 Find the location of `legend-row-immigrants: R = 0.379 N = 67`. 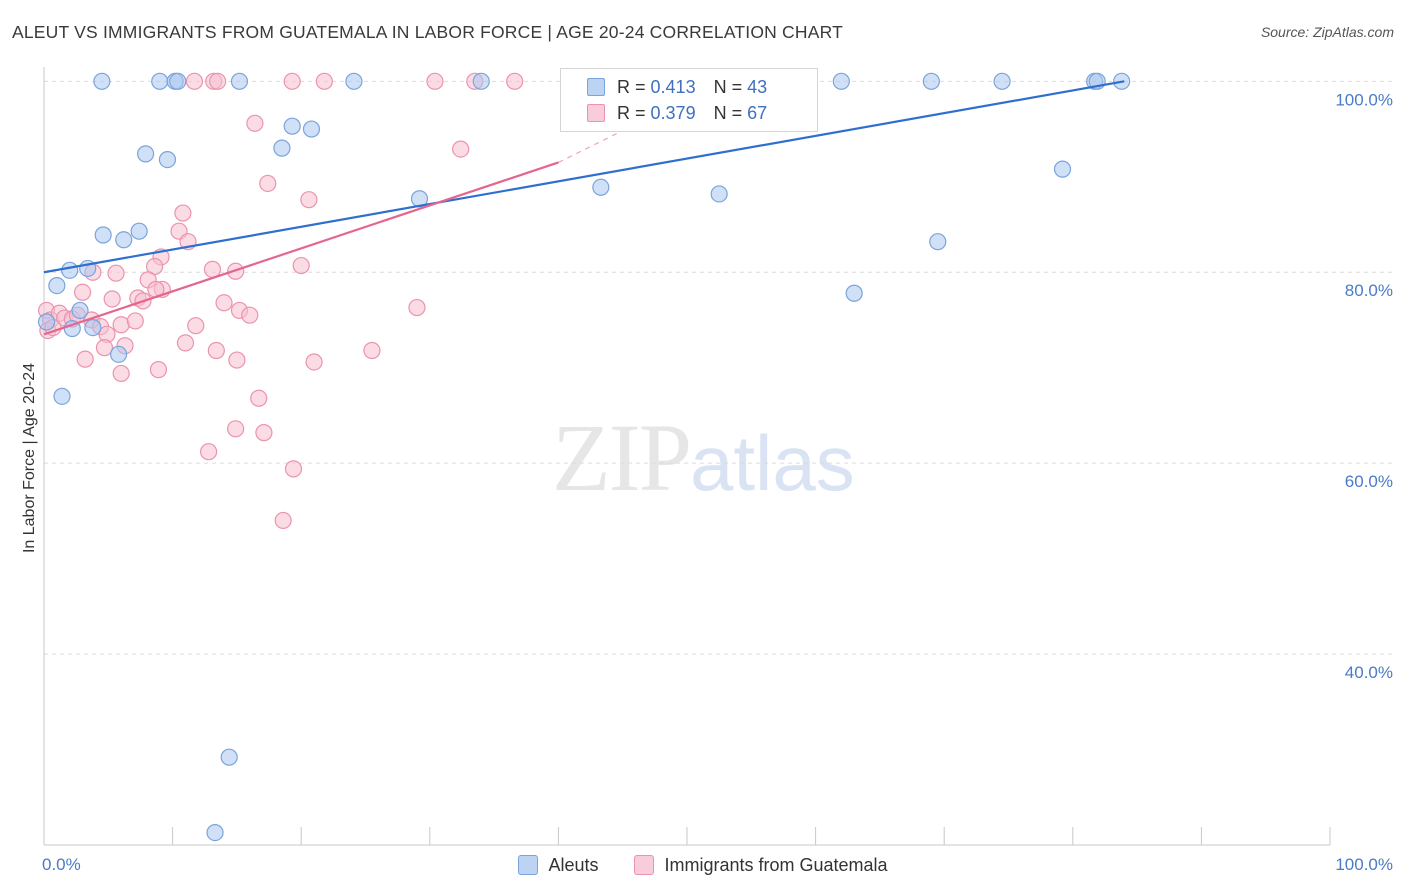

legend-row-immigrants: R = 0.379 N = 67 is located at coordinates (677, 113).